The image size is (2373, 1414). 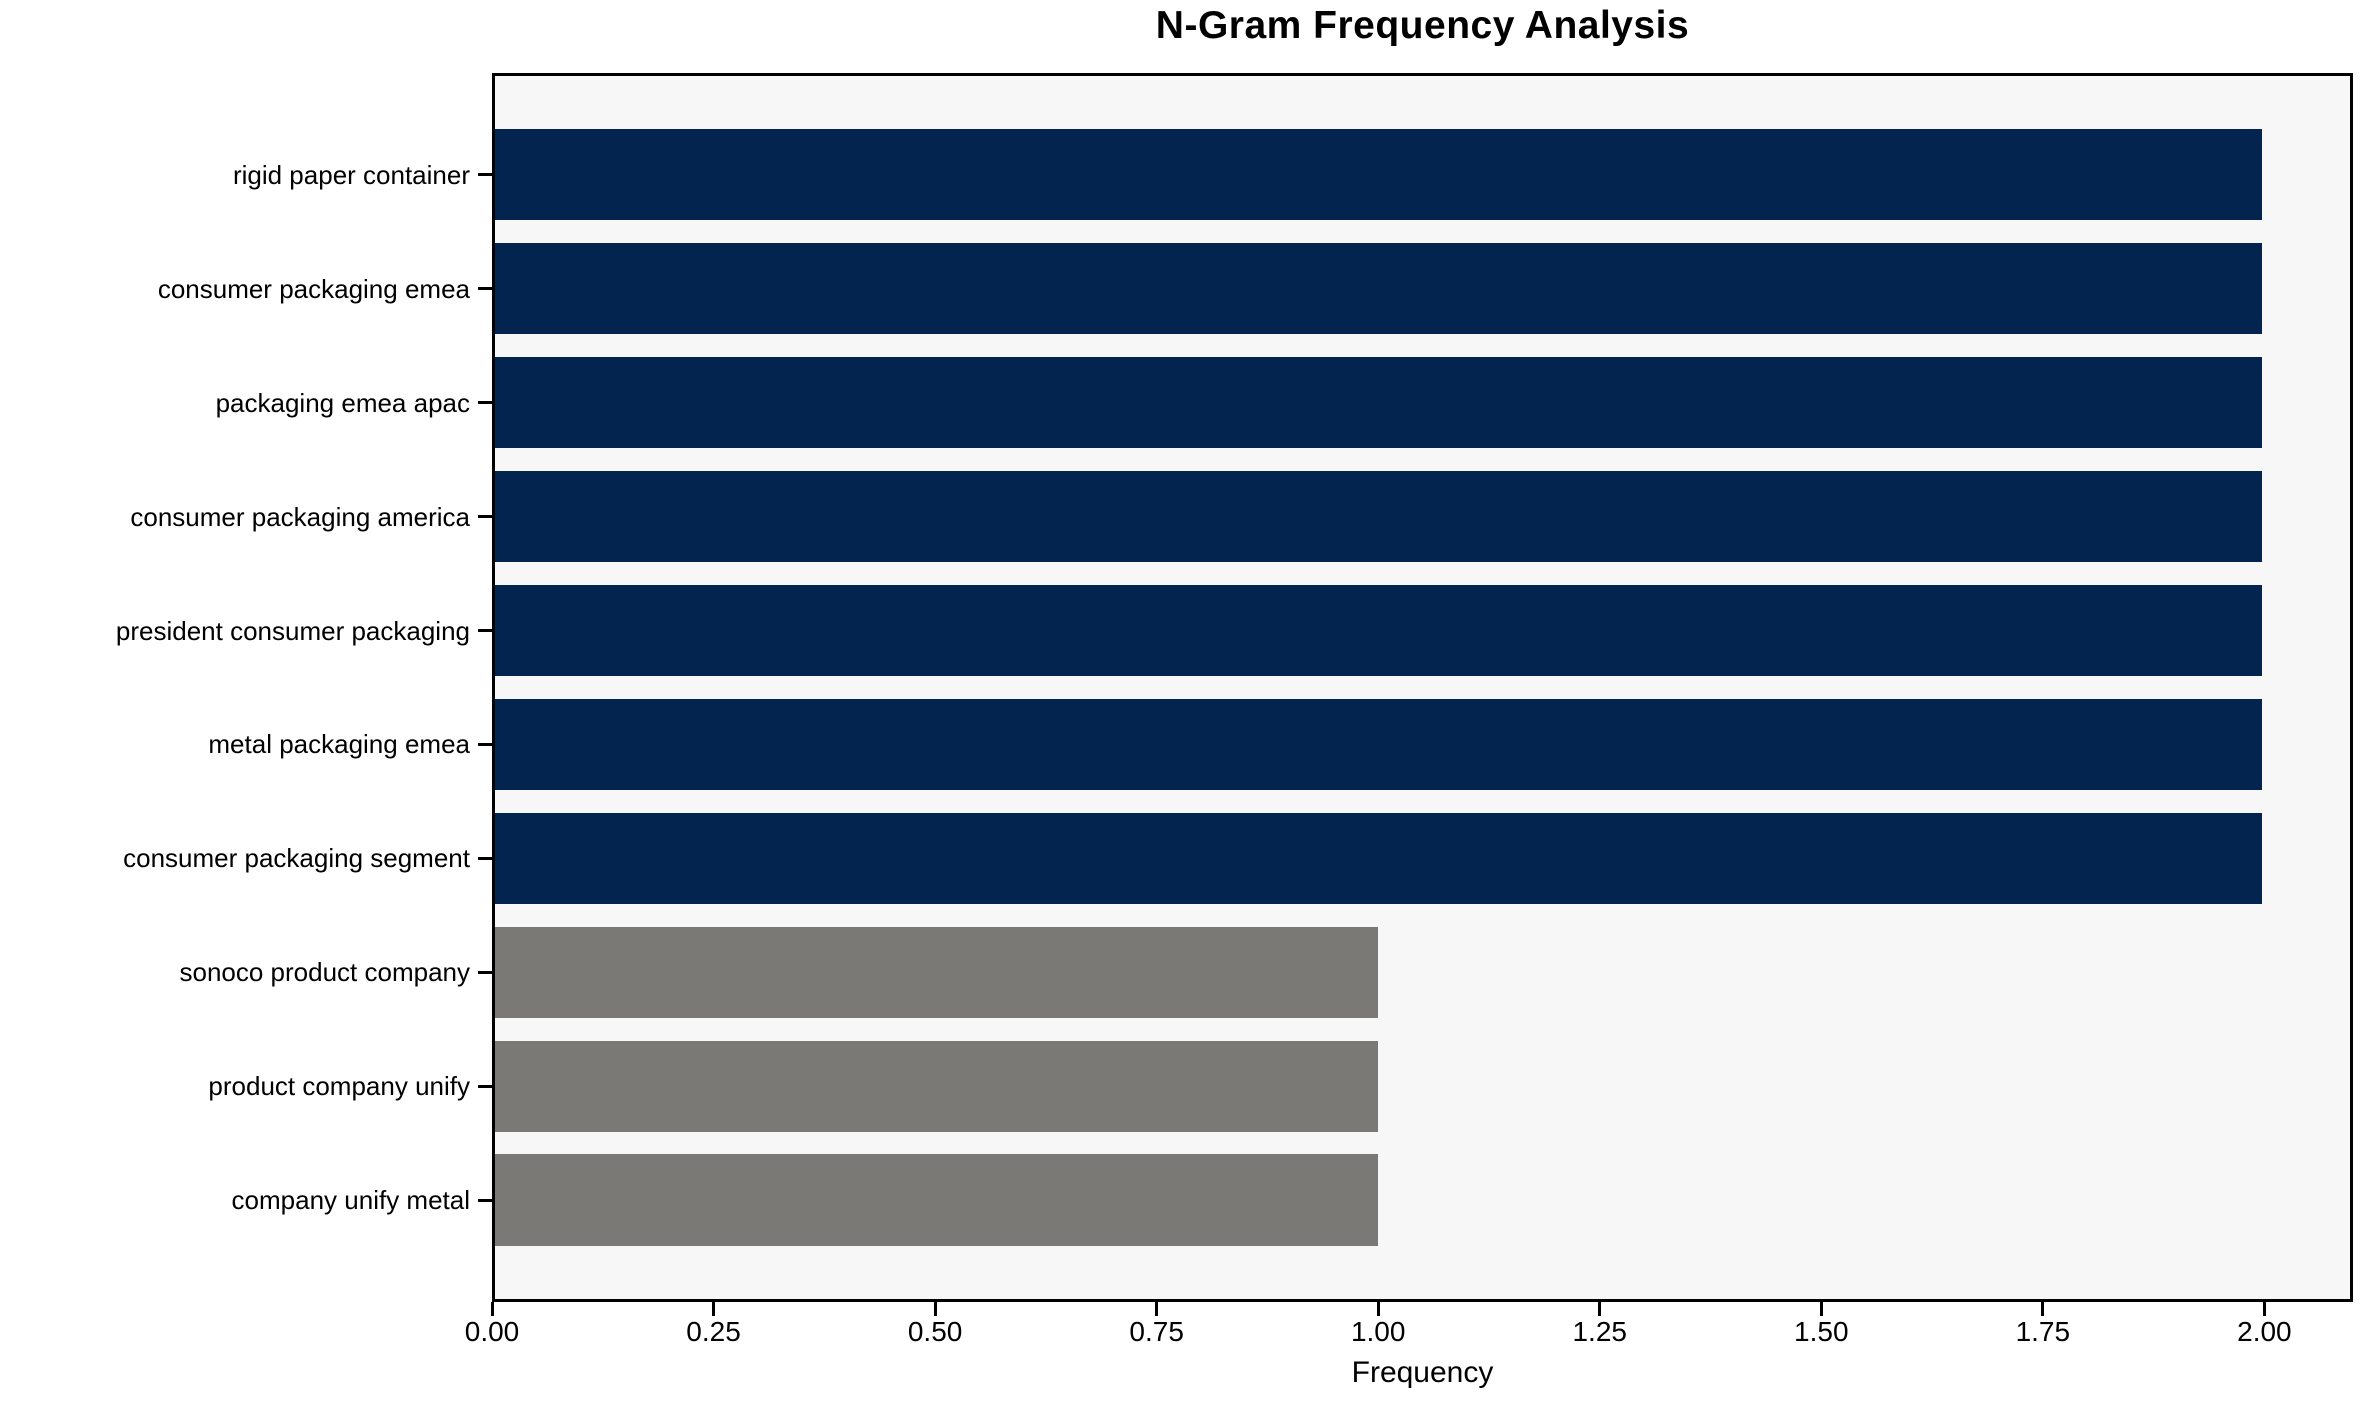 I want to click on x-tick-label: 1.25, so click(x=1599, y=1331).